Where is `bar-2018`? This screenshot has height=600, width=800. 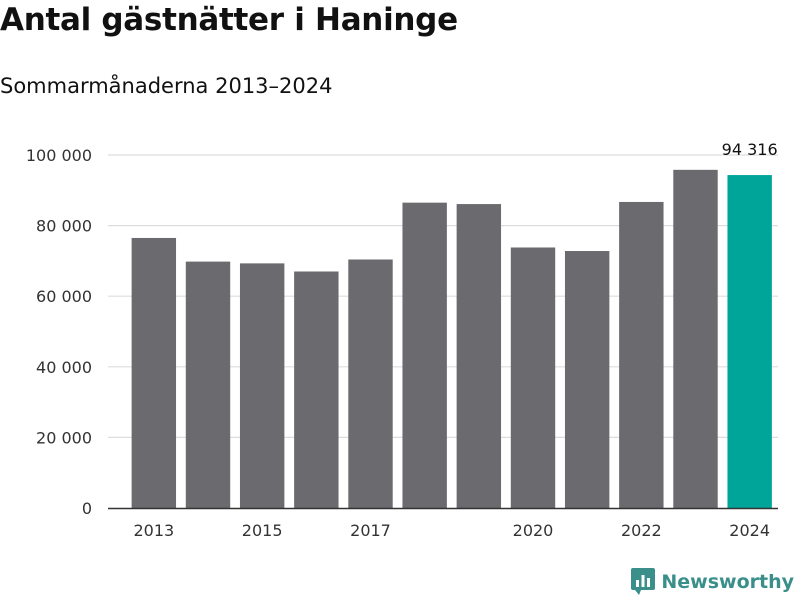
bar-2018 is located at coordinates (424, 355).